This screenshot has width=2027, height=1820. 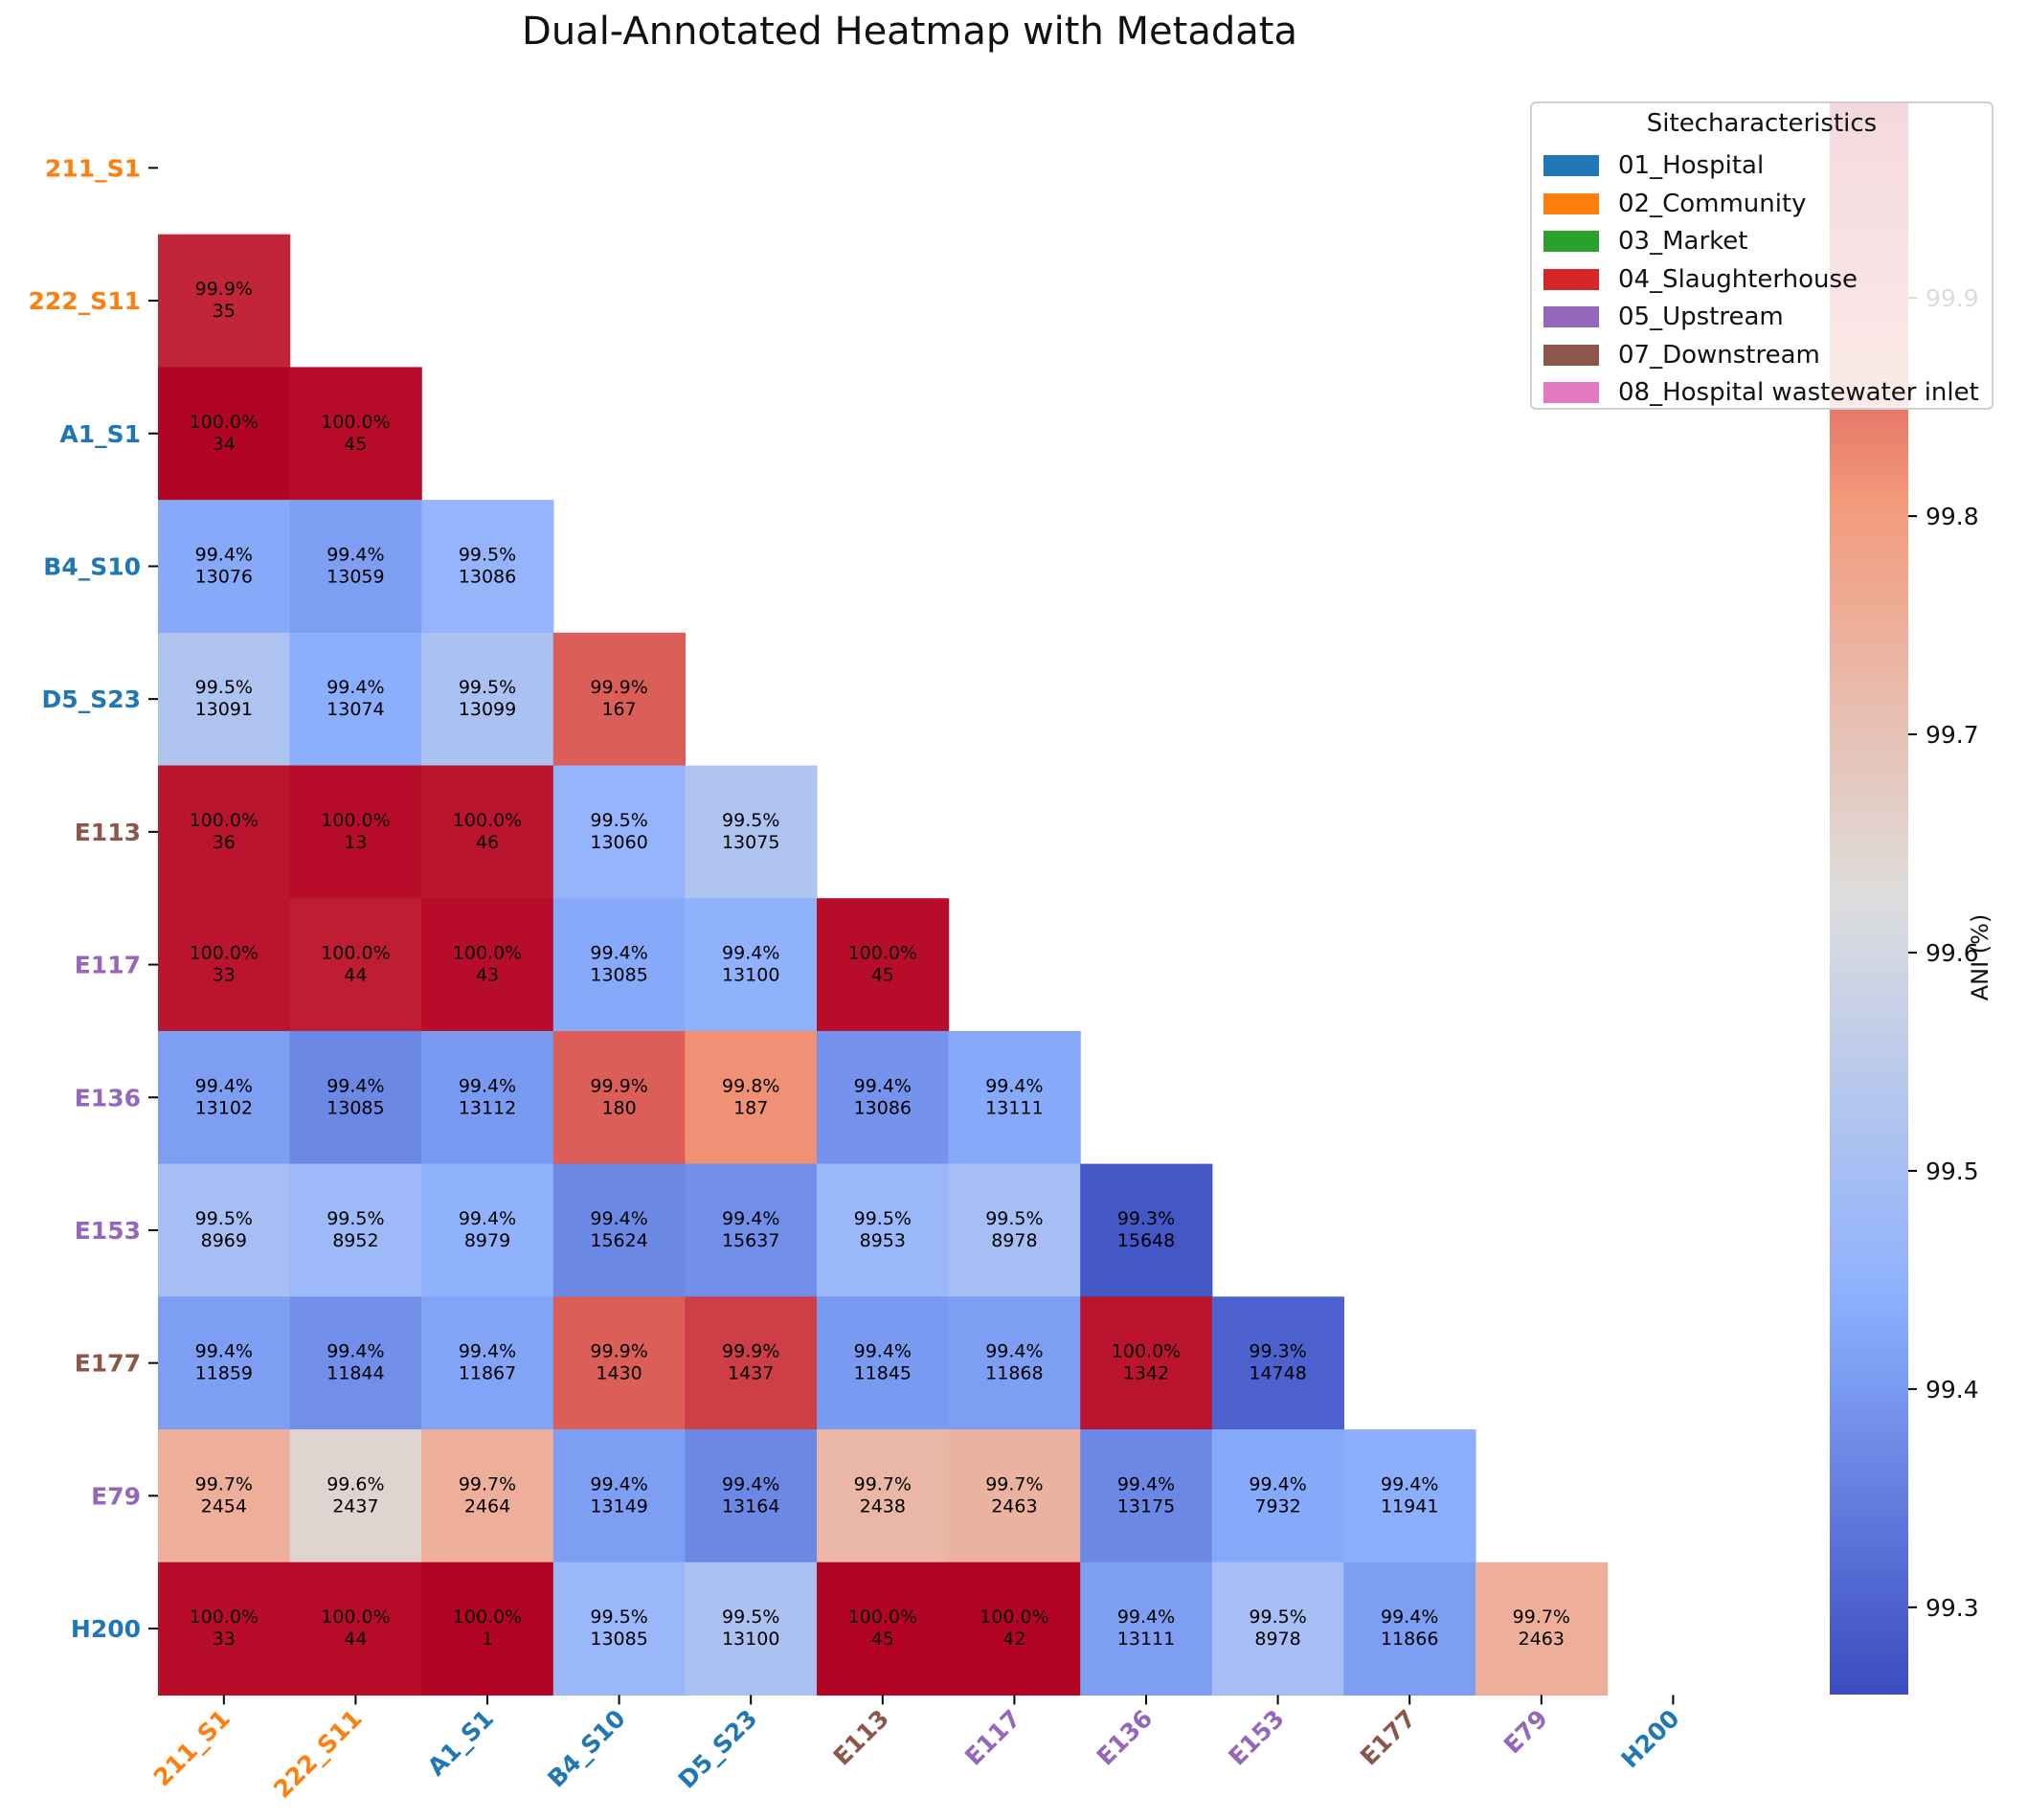 What do you see at coordinates (1952, 1171) in the screenshot?
I see `colorbar-tick-label: 99.5` at bounding box center [1952, 1171].